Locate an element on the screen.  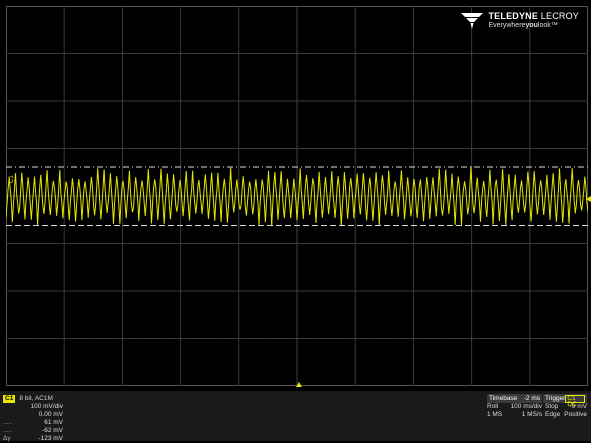
brand-logo: TELEDYNE LECROY Everywhereyoulook™ is located at coordinates (520, 21).